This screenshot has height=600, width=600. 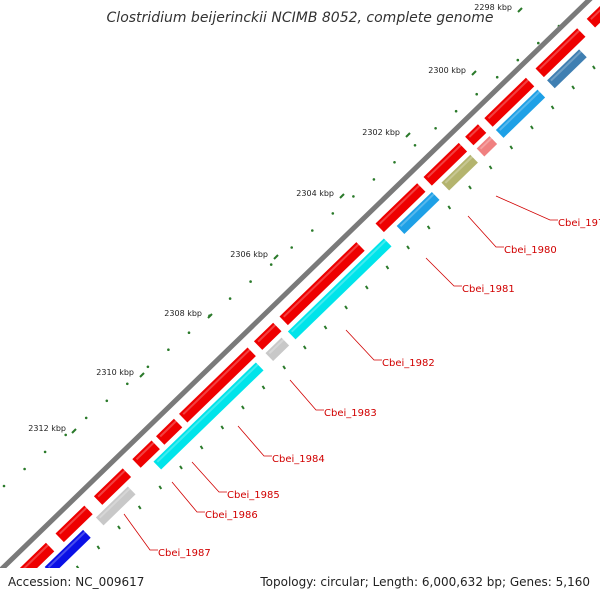 What do you see at coordinates (115, 372) in the screenshot?
I see `tick-label: 2310 kbp` at bounding box center [115, 372].